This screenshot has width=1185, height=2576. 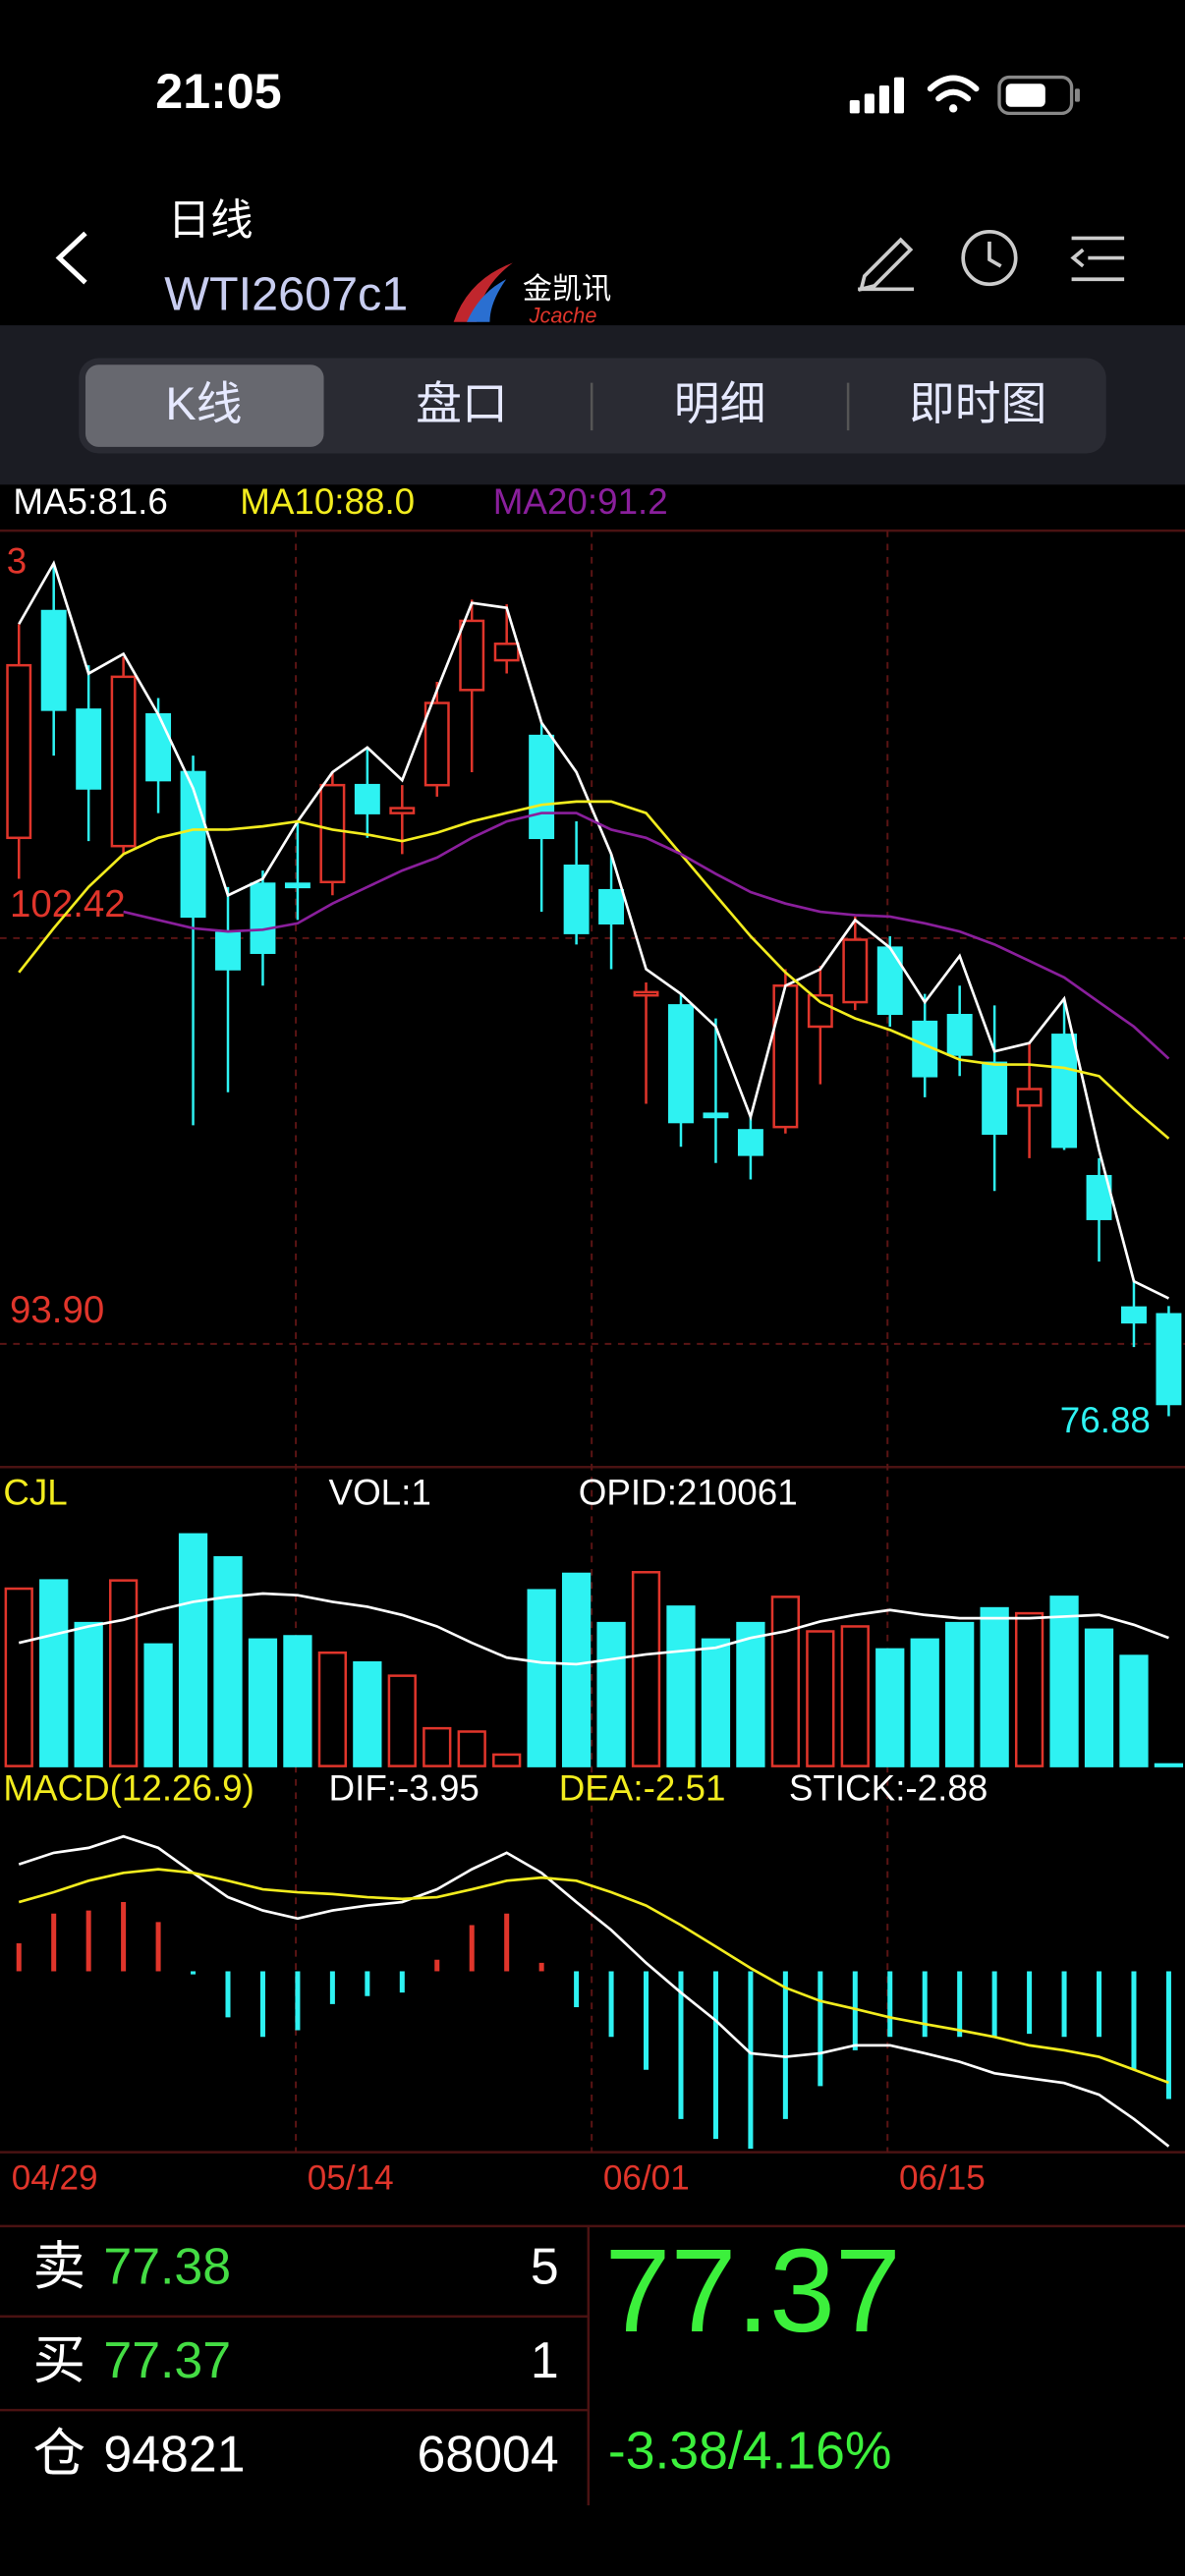 What do you see at coordinates (71, 258) in the screenshot?
I see `back-button` at bounding box center [71, 258].